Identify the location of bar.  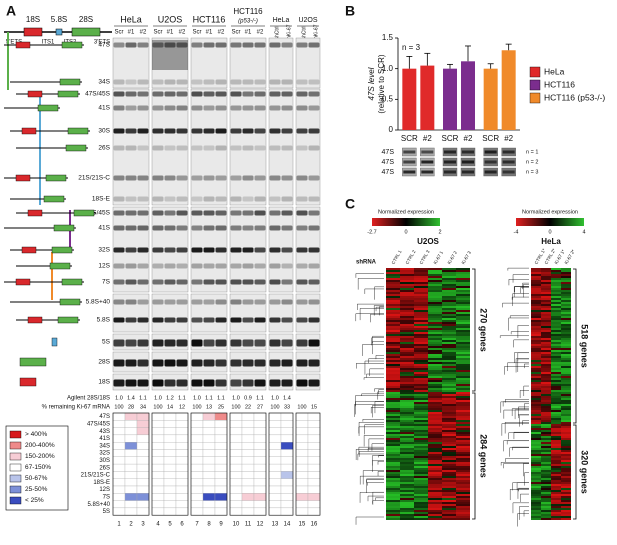
(490, 99).